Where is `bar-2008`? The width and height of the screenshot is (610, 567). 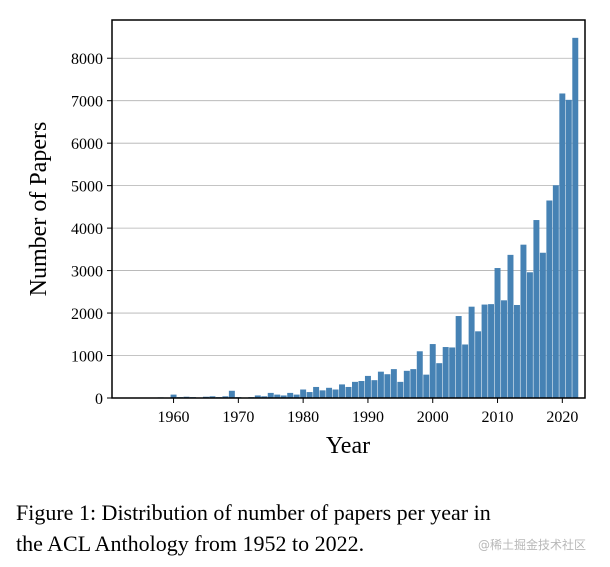 bar-2008 is located at coordinates (484, 351).